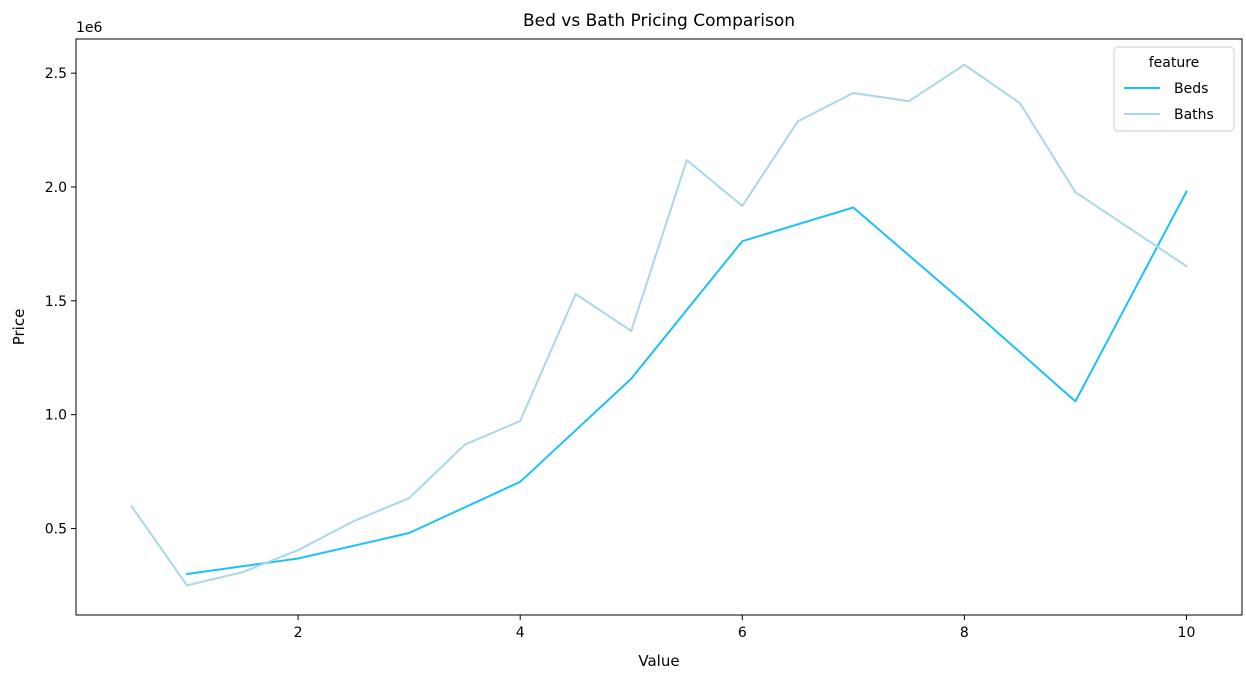  I want to click on chart-title: Bed vs Bath Pricing Comparison, so click(659, 21).